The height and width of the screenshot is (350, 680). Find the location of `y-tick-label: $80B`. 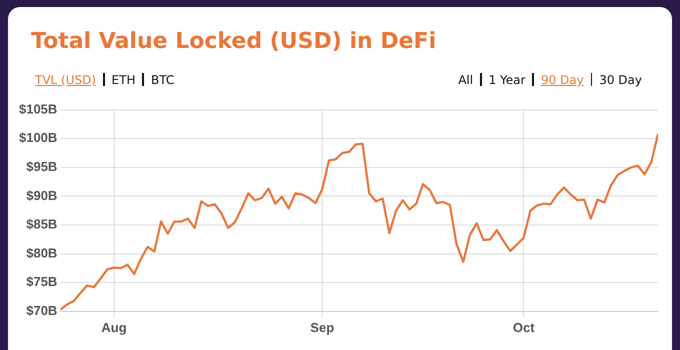

y-tick-label: $80B is located at coordinates (42, 252).